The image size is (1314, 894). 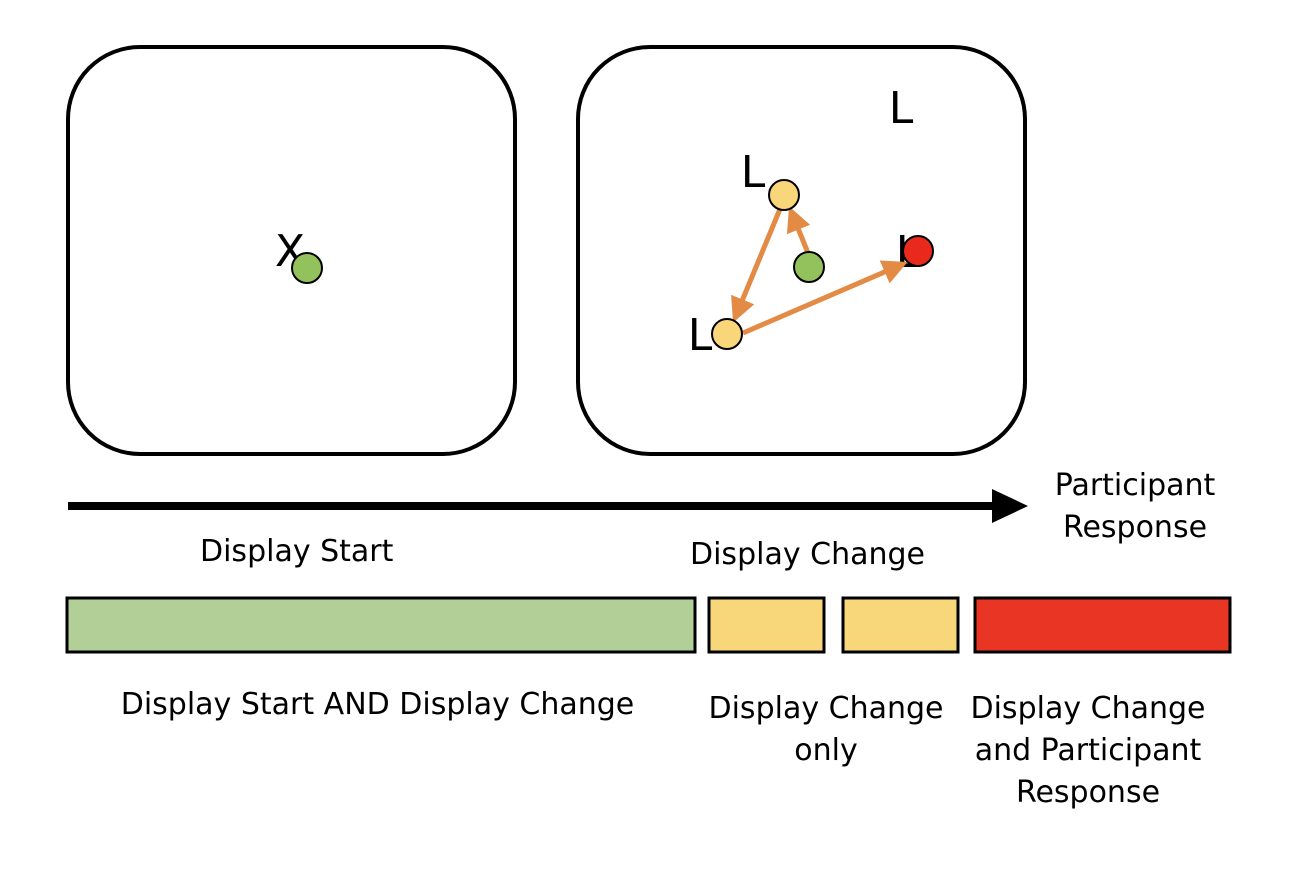 I want to click on arrow-lower-to-red, so click(x=825, y=298).